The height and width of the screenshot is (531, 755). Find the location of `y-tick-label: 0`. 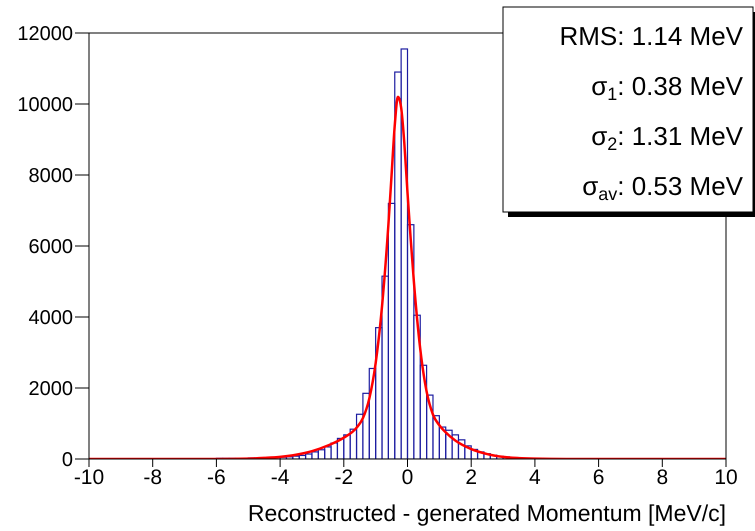

y-tick-label: 0 is located at coordinates (67, 460).